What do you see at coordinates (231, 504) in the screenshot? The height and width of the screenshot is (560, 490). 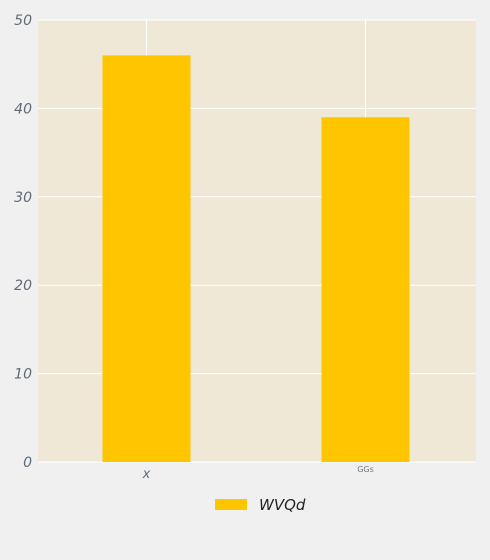 I see `legend-swatch` at bounding box center [231, 504].